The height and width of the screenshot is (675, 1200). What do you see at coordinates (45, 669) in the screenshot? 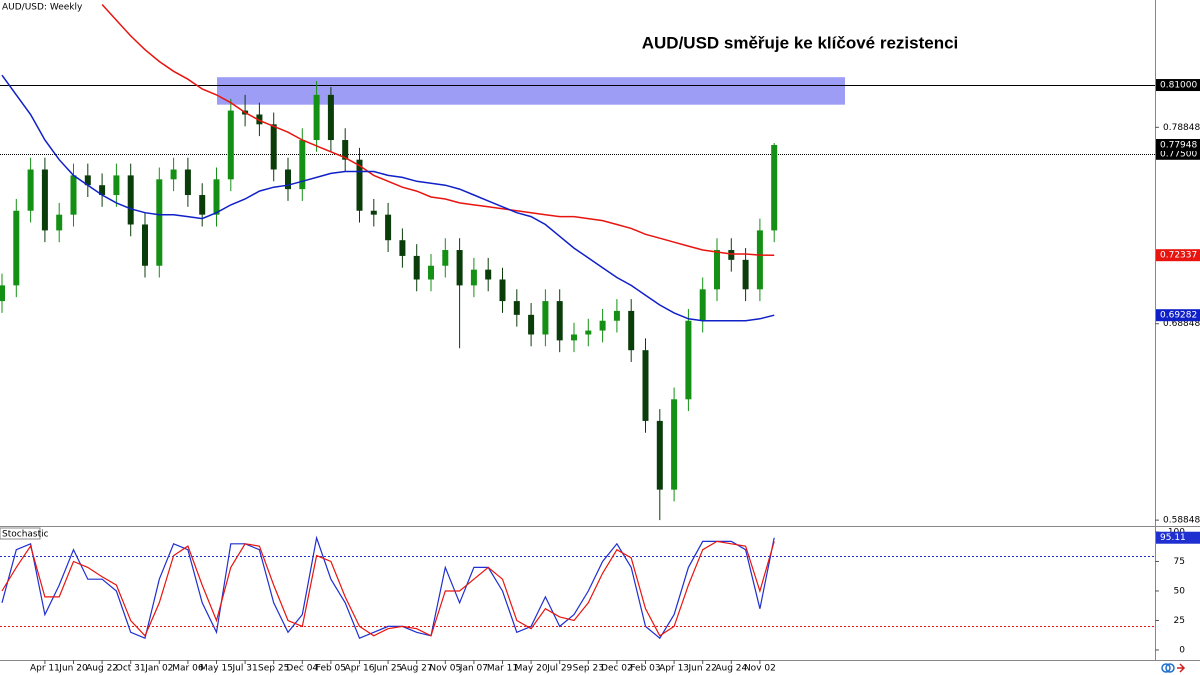
I see `x-tick-label: Apr 11` at bounding box center [45, 669].